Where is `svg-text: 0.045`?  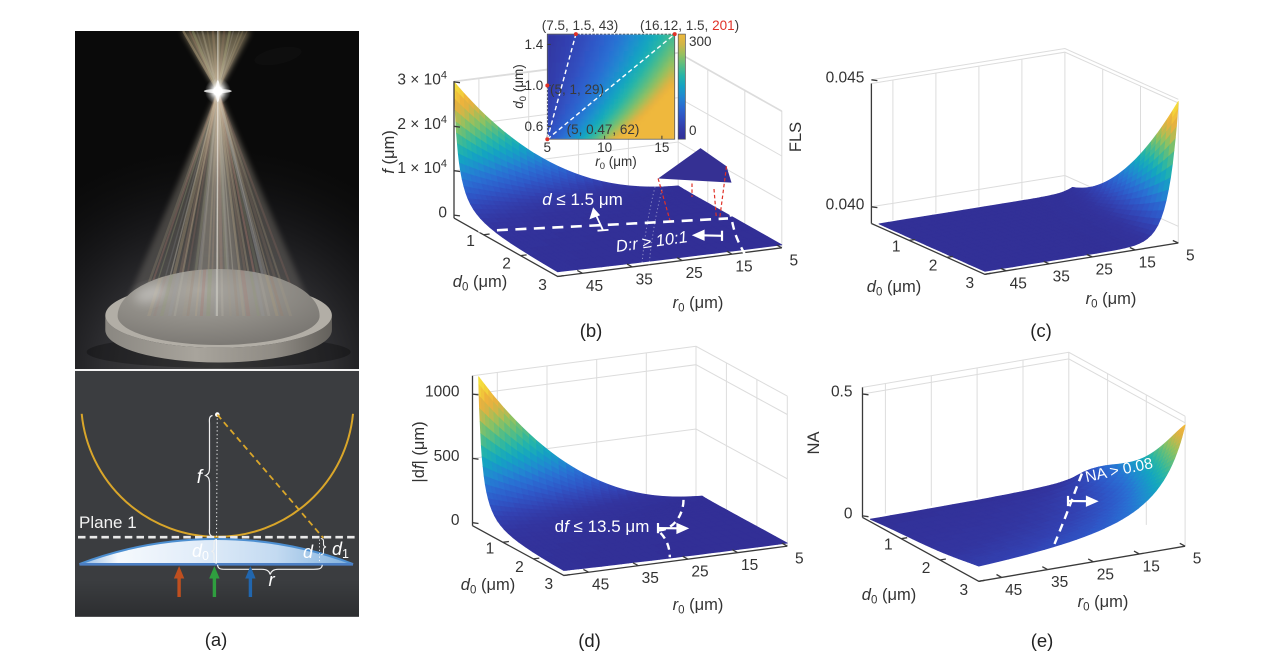 svg-text: 0.045 is located at coordinates (845, 77).